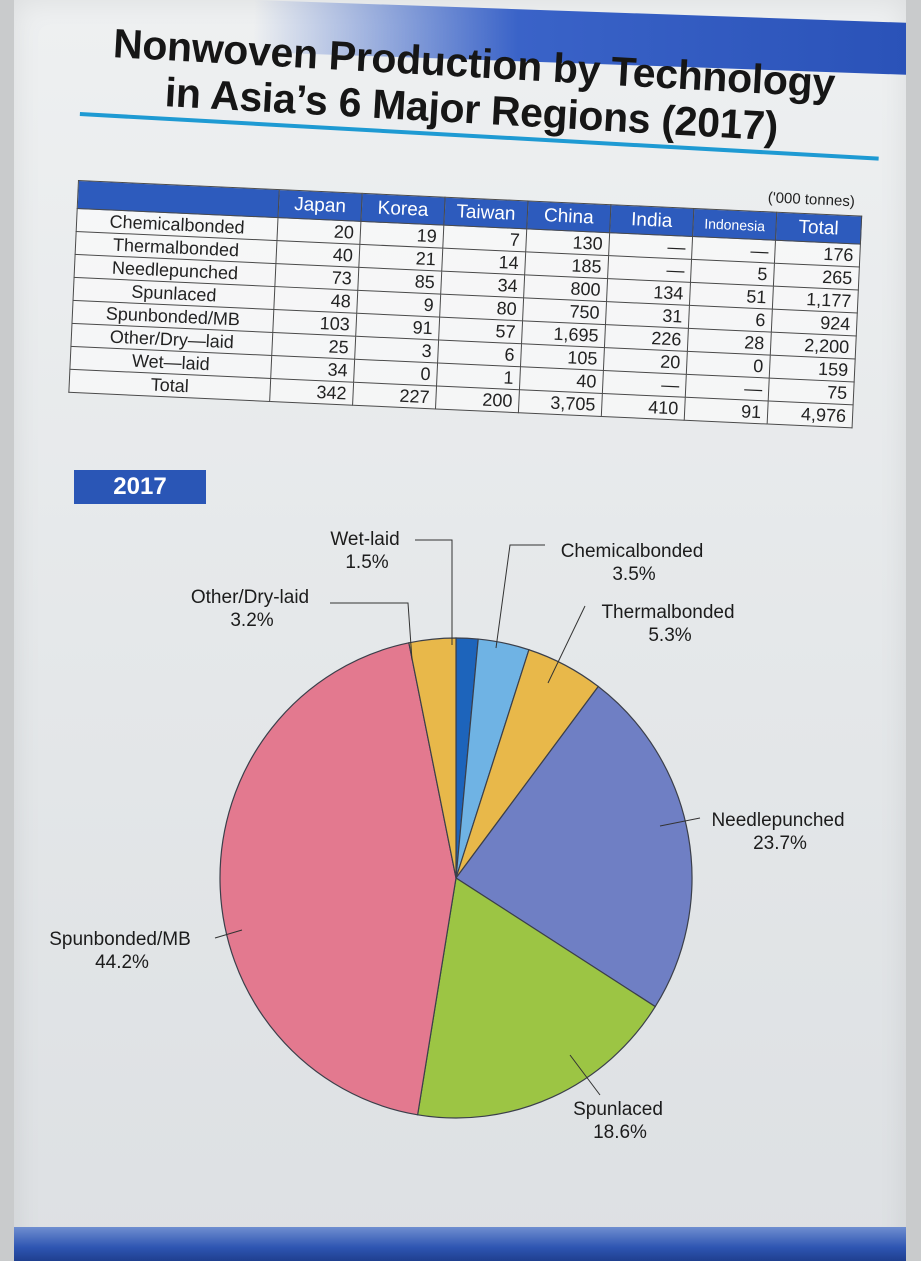  What do you see at coordinates (250, 597) in the screenshot?
I see `slice-label: Other/Dry-laid` at bounding box center [250, 597].